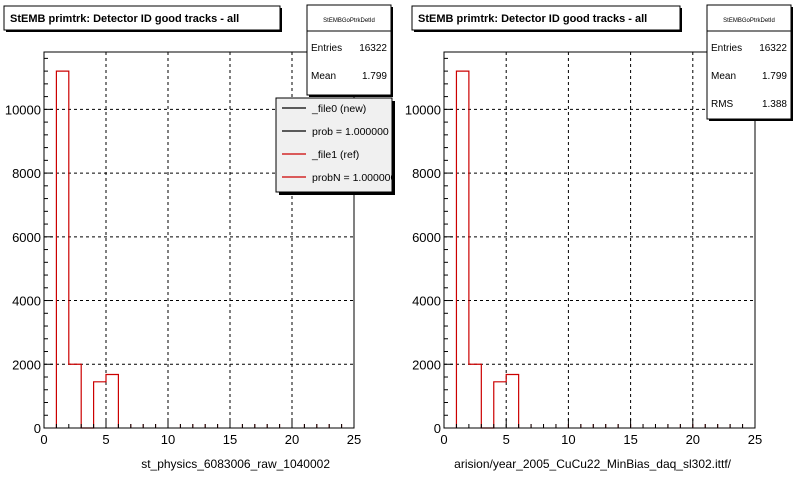  What do you see at coordinates (354, 178) in the screenshot?
I see `legend-label: probN = 1.000000` at bounding box center [354, 178].